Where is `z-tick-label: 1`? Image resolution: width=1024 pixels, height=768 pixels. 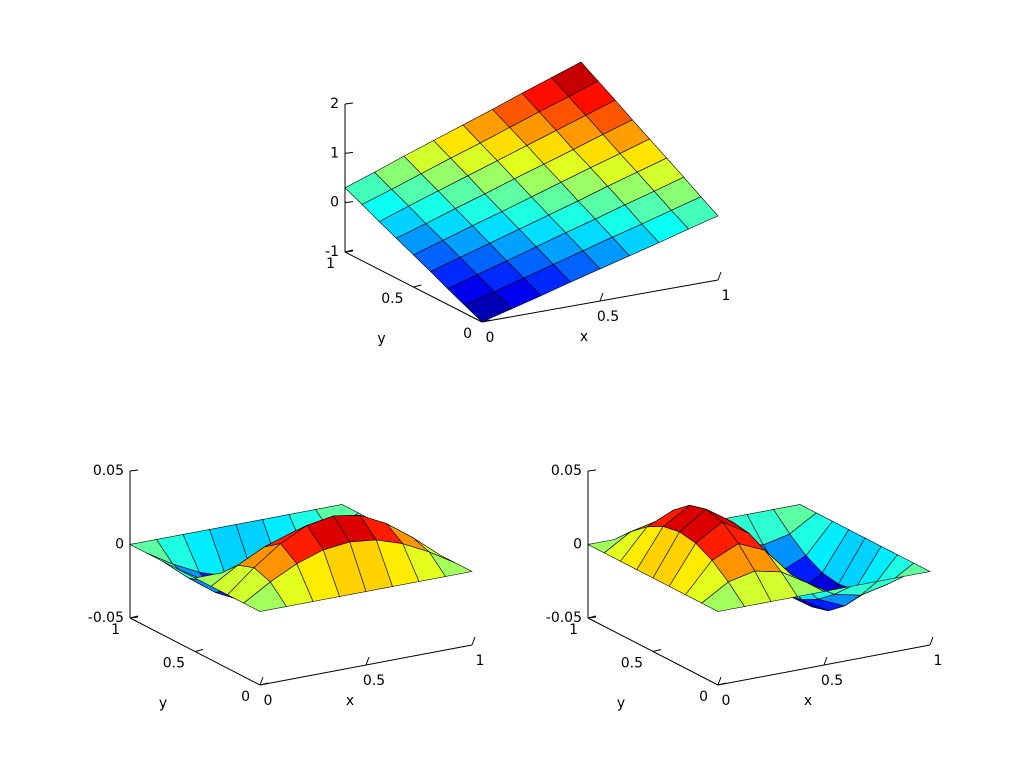
z-tick-label: 1 is located at coordinates (334, 153).